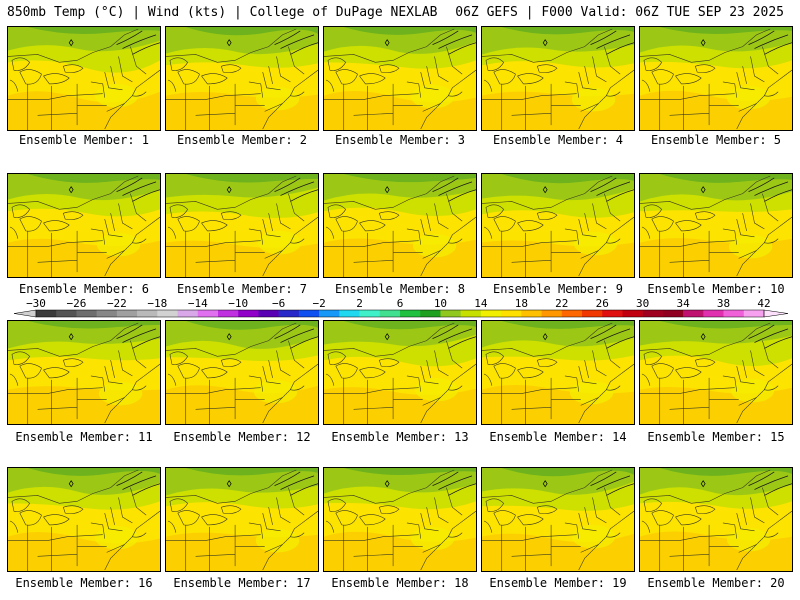  What do you see at coordinates (723, 303) in the screenshot?
I see `colorbar-tick-label: 38` at bounding box center [723, 303].